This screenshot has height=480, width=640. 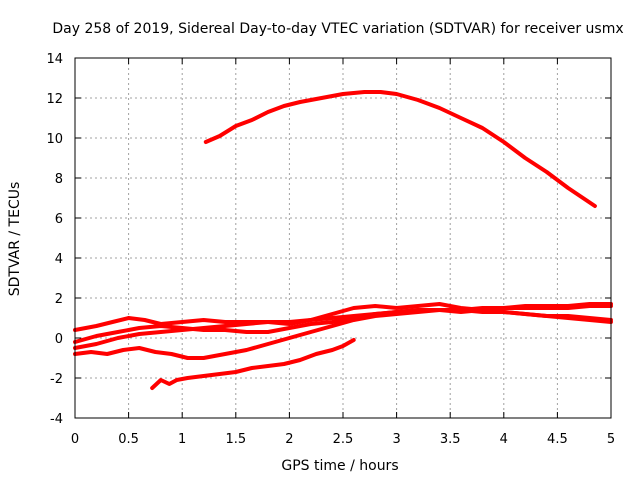 I want to click on x-tick-label: 1, so click(x=182, y=439).